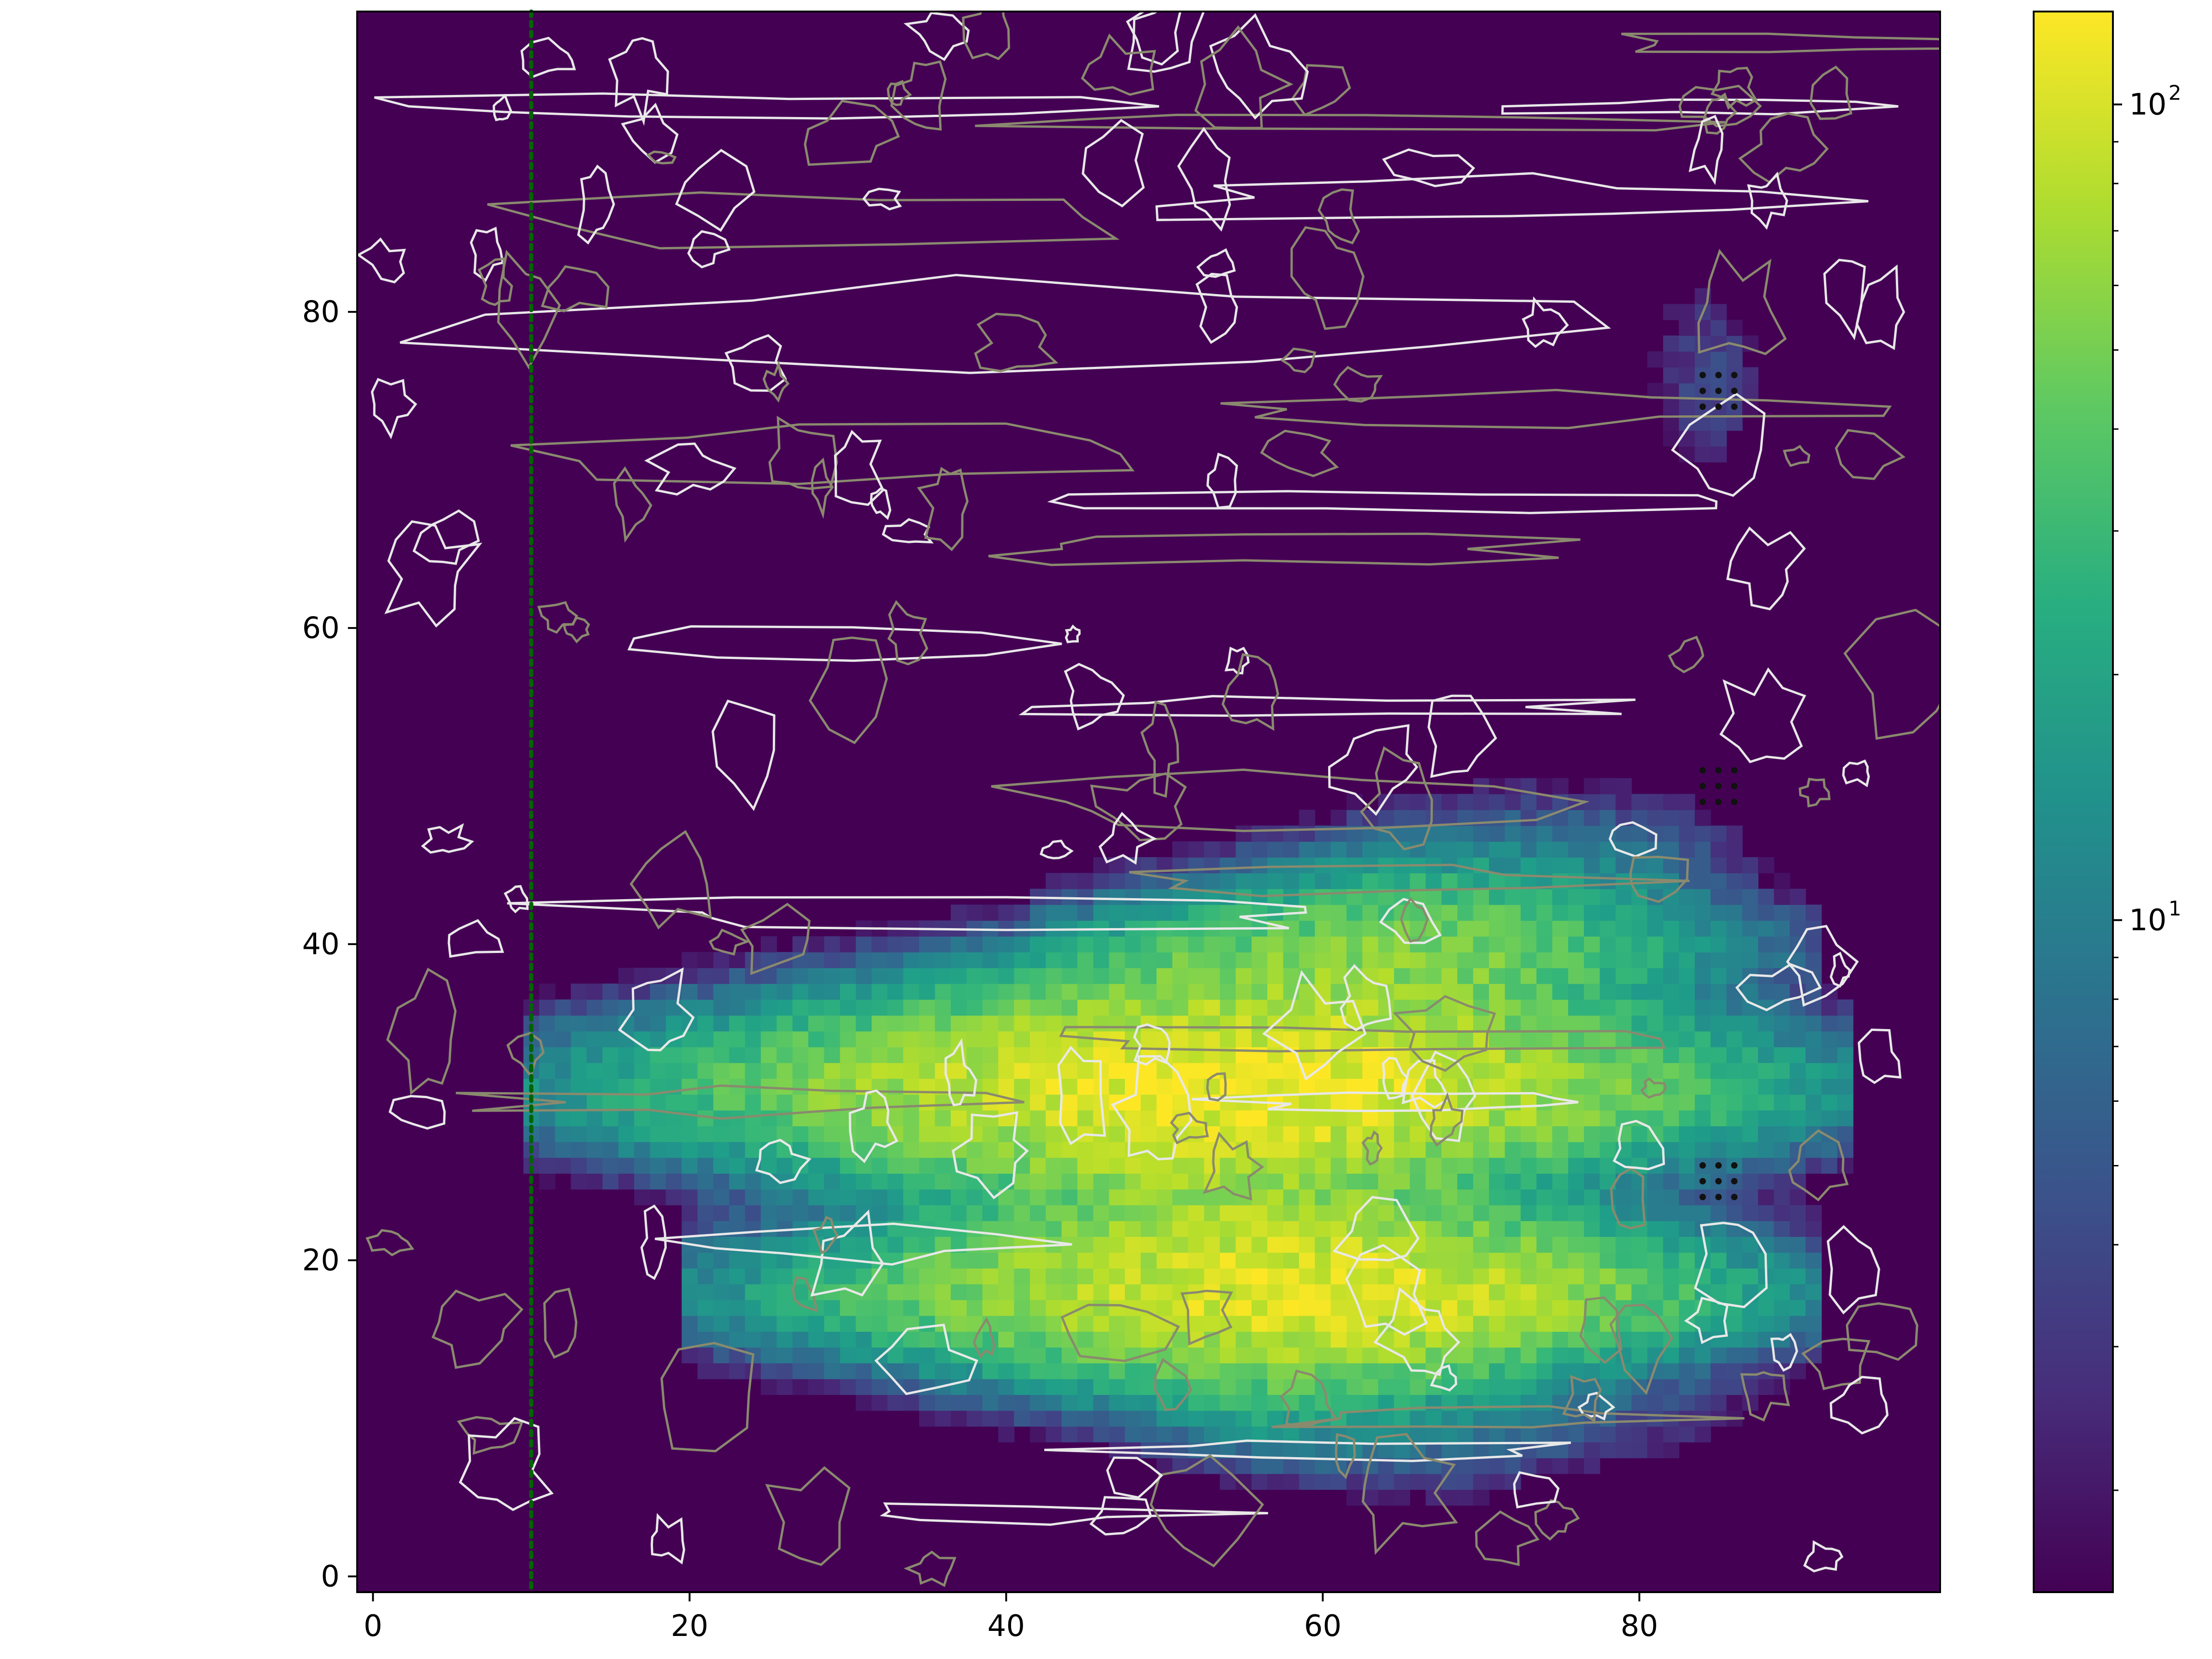 This screenshot has height=1659, width=2212. What do you see at coordinates (321, 945) in the screenshot?
I see `y-tick-label: 40` at bounding box center [321, 945].